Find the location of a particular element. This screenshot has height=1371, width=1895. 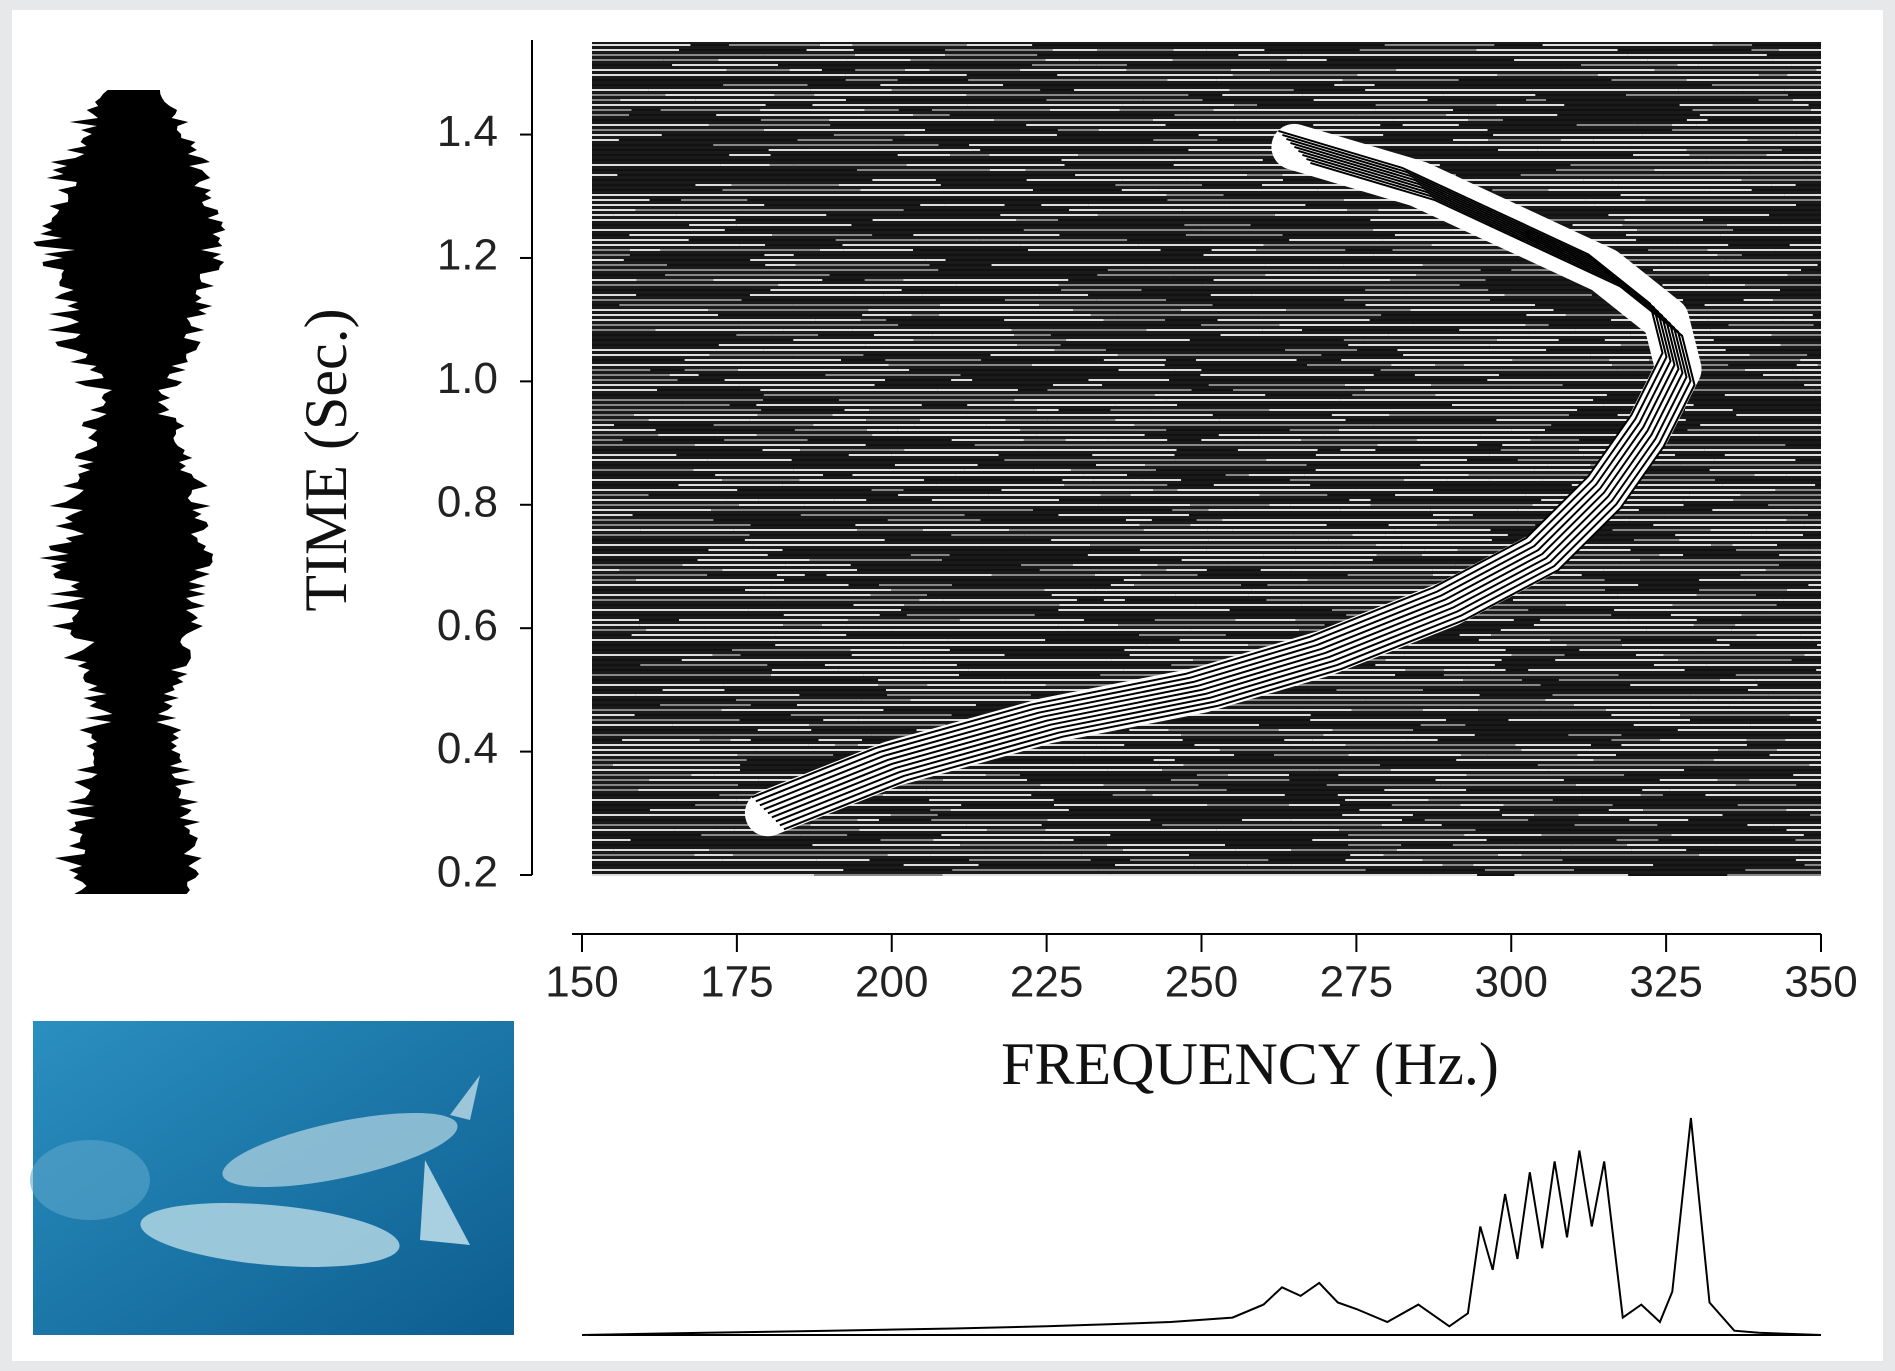

waveform is located at coordinates (129, 492).